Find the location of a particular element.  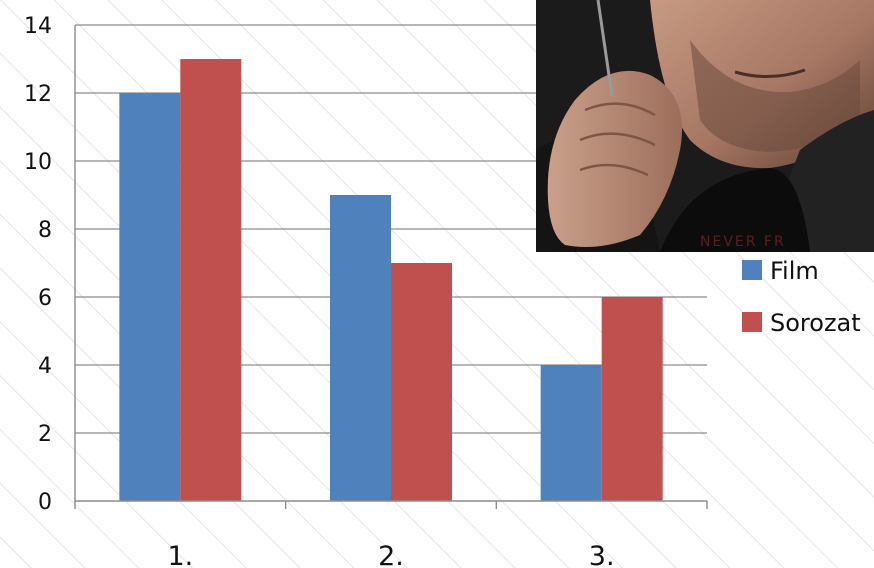

y-tick-label-6: 12 is located at coordinates (38, 94).